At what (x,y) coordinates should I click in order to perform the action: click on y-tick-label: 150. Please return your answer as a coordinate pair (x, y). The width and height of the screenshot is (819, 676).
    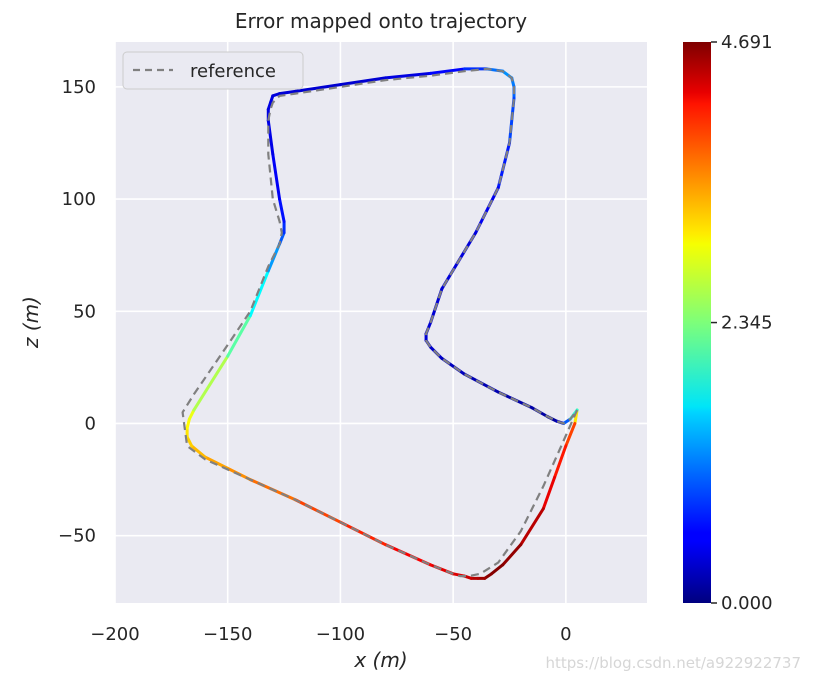
    Looking at the image, I should click on (79, 87).